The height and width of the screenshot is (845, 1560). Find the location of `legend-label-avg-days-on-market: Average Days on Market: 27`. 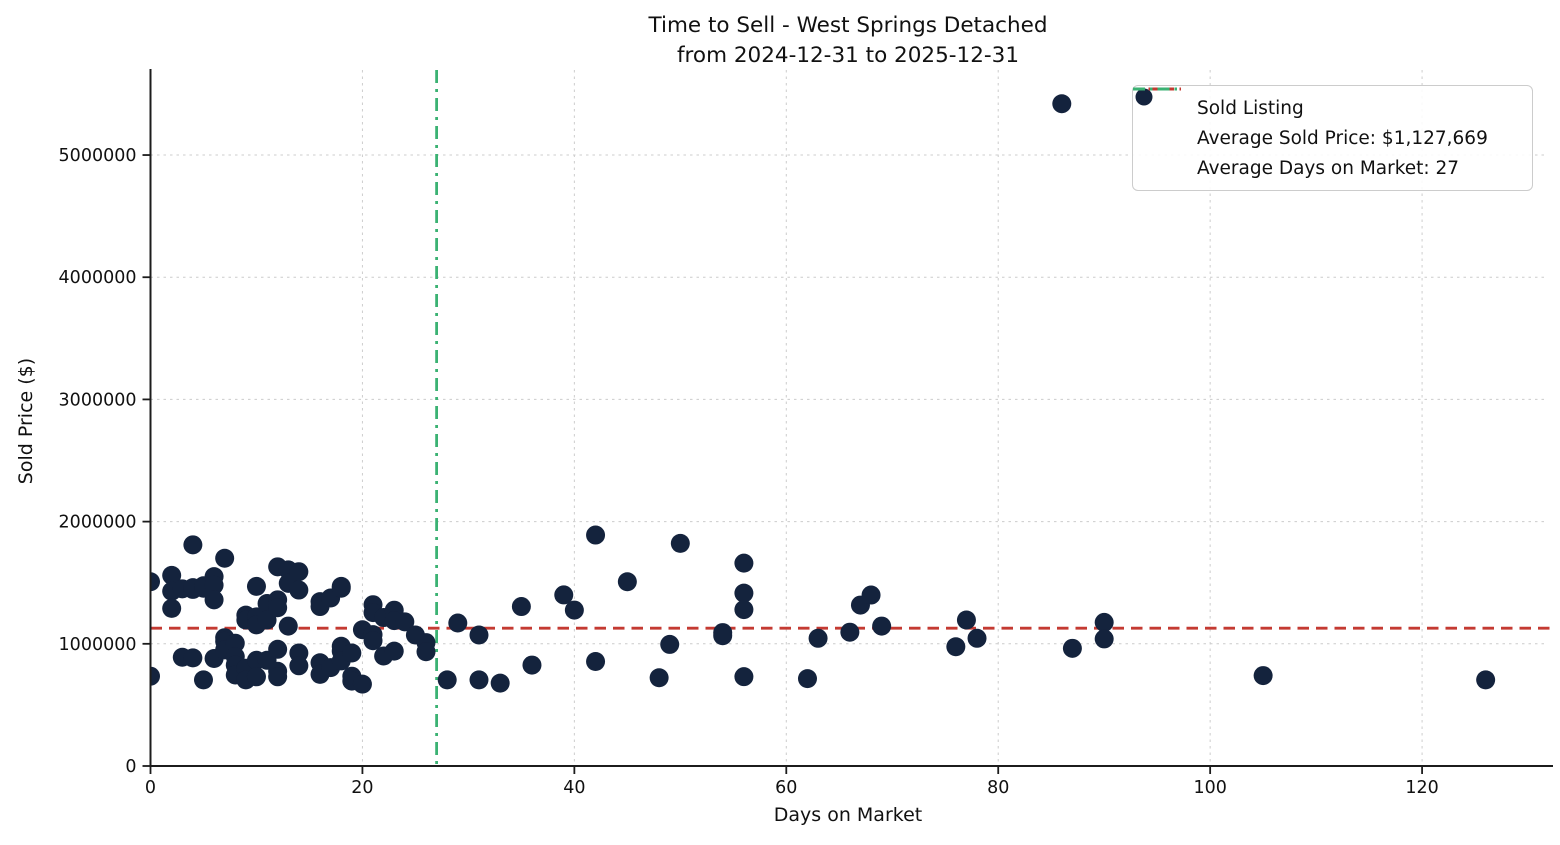

legend-label-avg-days-on-market: Average Days on Market: 27 is located at coordinates (1328, 168).